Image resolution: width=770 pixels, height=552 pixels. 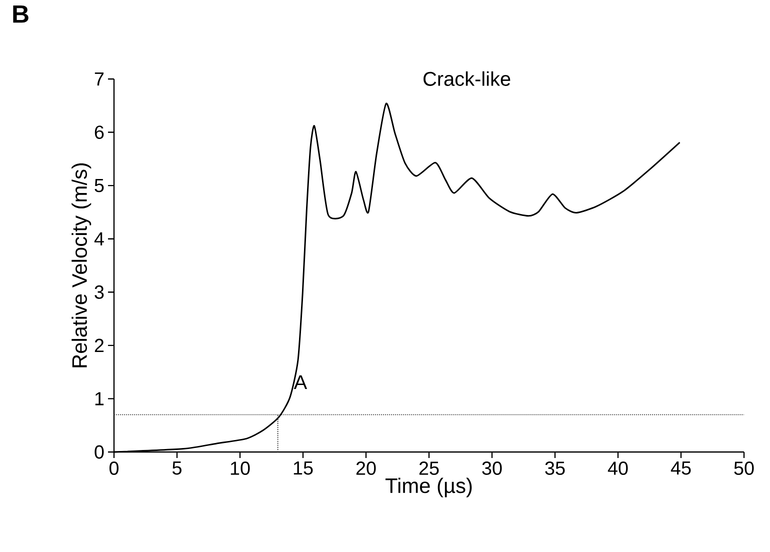 What do you see at coordinates (680, 468) in the screenshot?
I see `x-tick-label: 45` at bounding box center [680, 468].